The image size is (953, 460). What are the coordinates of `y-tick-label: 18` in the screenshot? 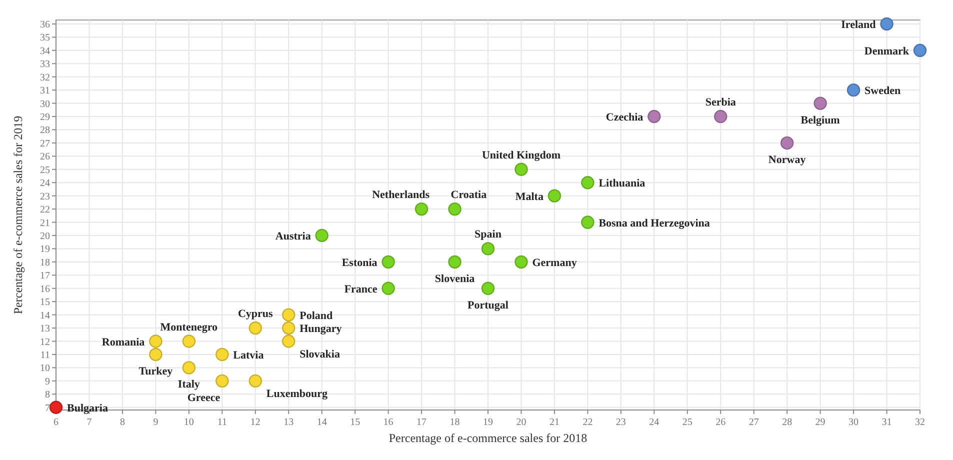 It's located at (45, 262).